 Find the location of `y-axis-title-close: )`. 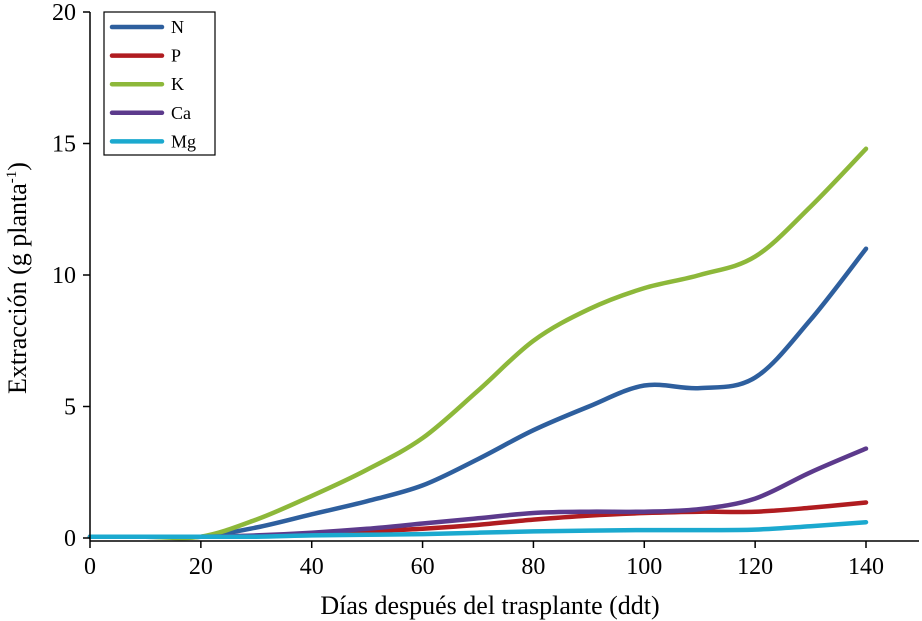

y-axis-title-close: ) is located at coordinates (17, 166).